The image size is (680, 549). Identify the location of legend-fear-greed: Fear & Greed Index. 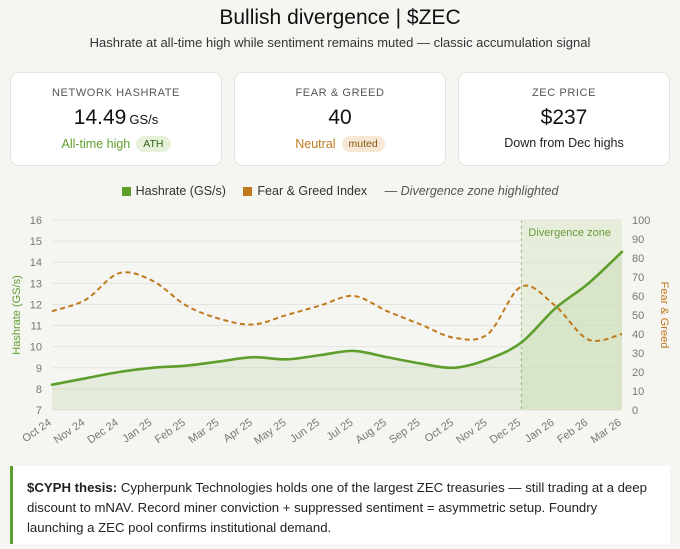
(305, 191).